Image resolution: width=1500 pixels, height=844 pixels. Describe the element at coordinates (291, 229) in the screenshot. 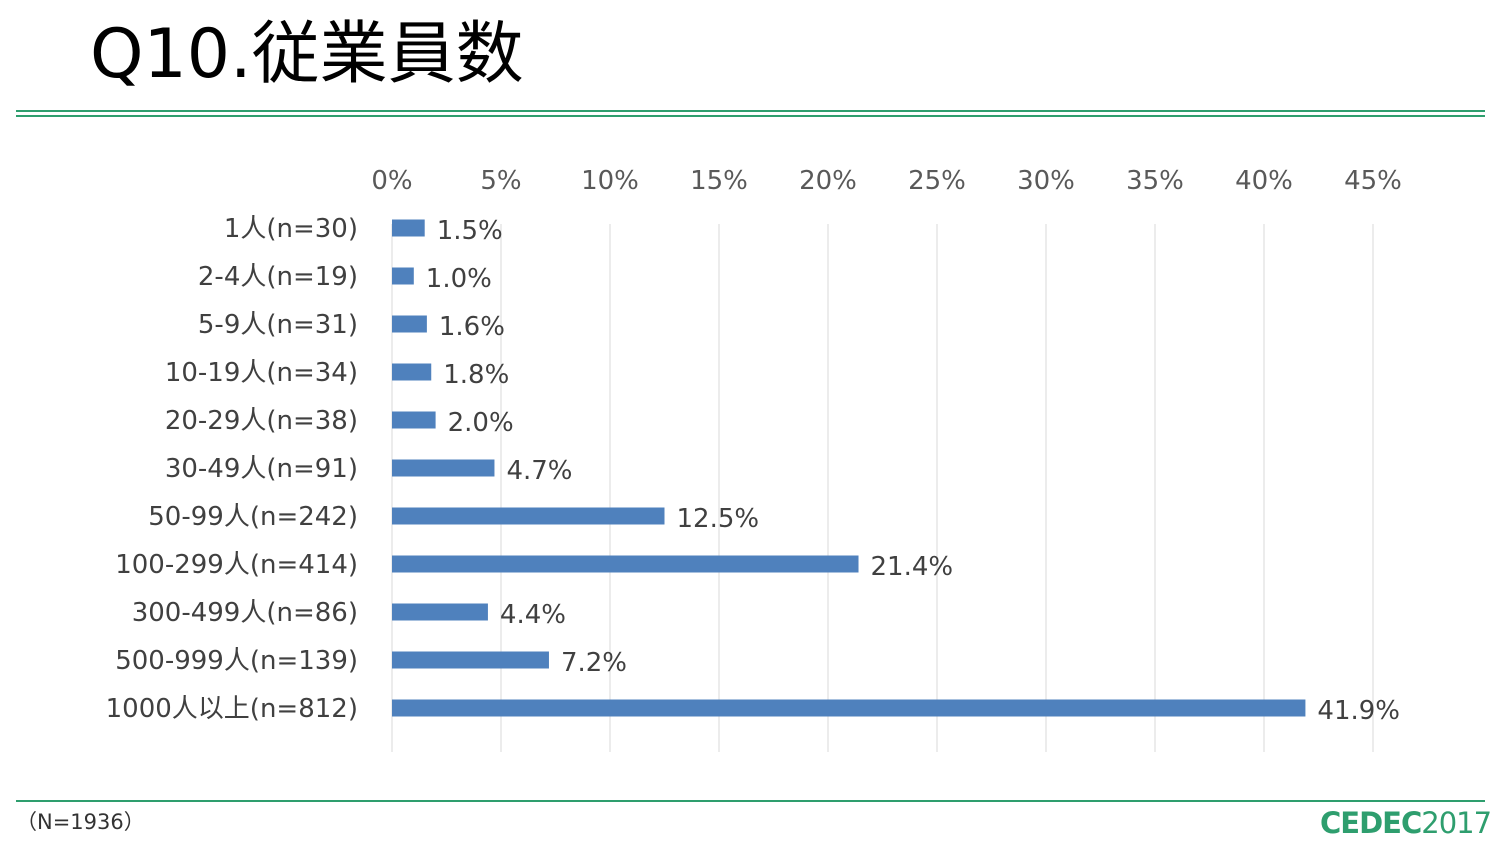

I see `category-label: 1人(n=30)` at that location.